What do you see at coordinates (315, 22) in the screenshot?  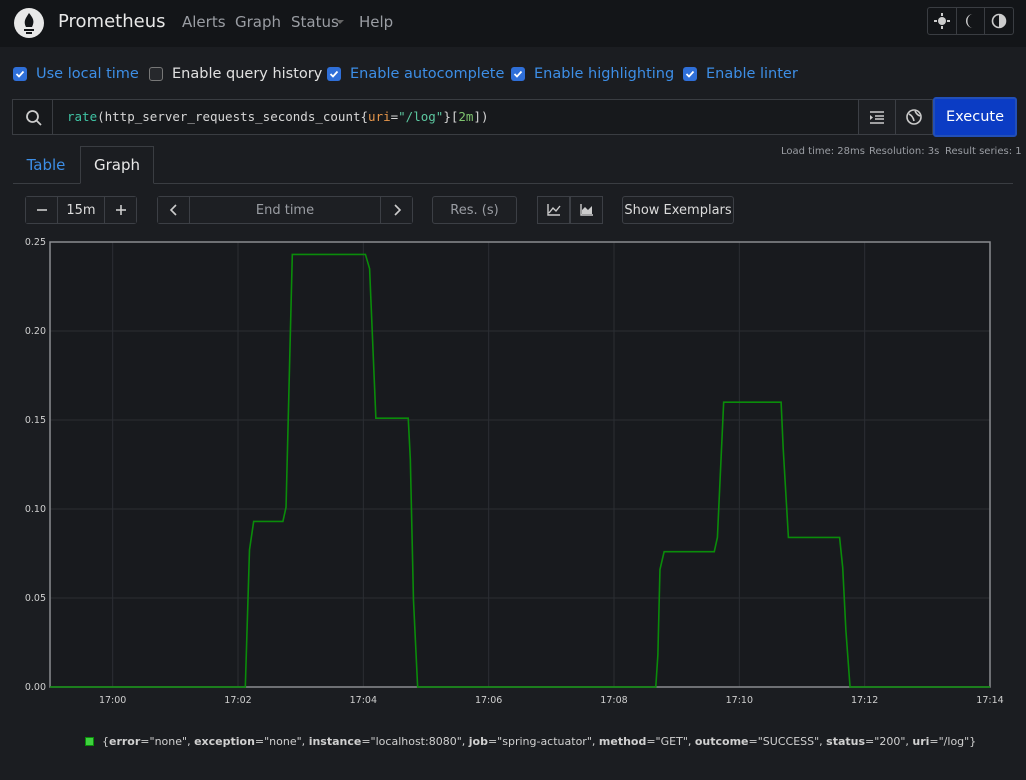 I see `nav-link: Status` at bounding box center [315, 22].